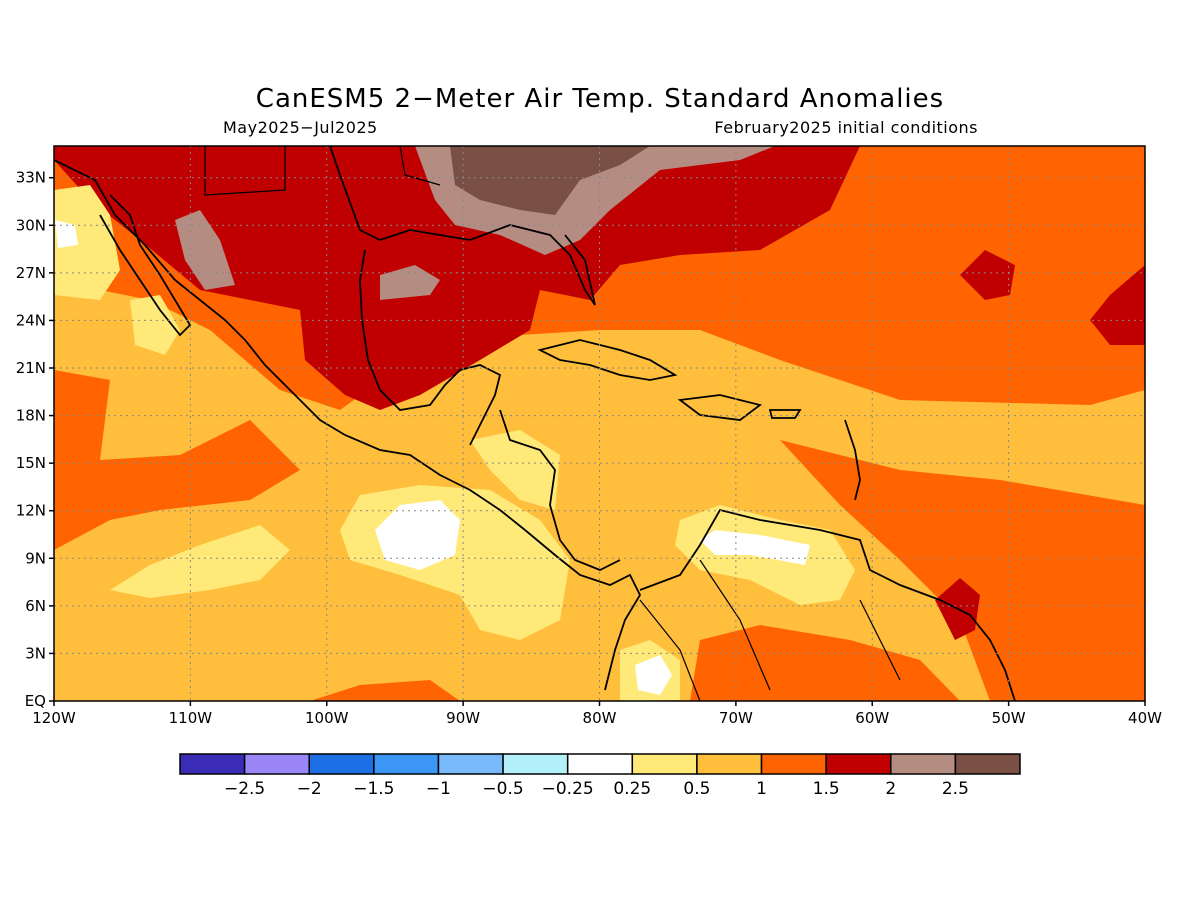 The width and height of the screenshot is (1200, 900). I want to click on y-tick-label: 6N, so click(35, 606).